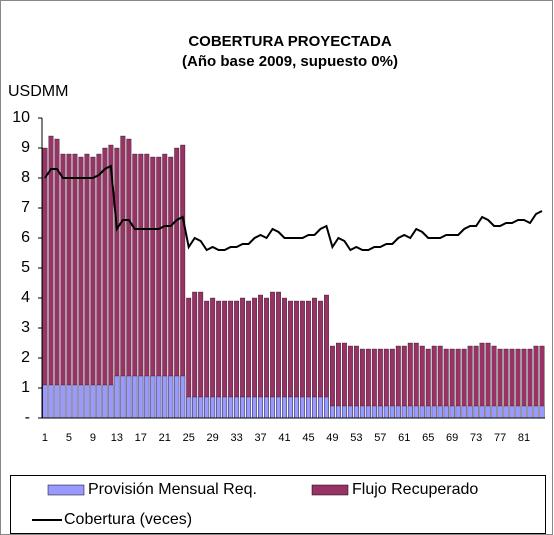  I want to click on x-tick-label: 69, so click(452, 438).